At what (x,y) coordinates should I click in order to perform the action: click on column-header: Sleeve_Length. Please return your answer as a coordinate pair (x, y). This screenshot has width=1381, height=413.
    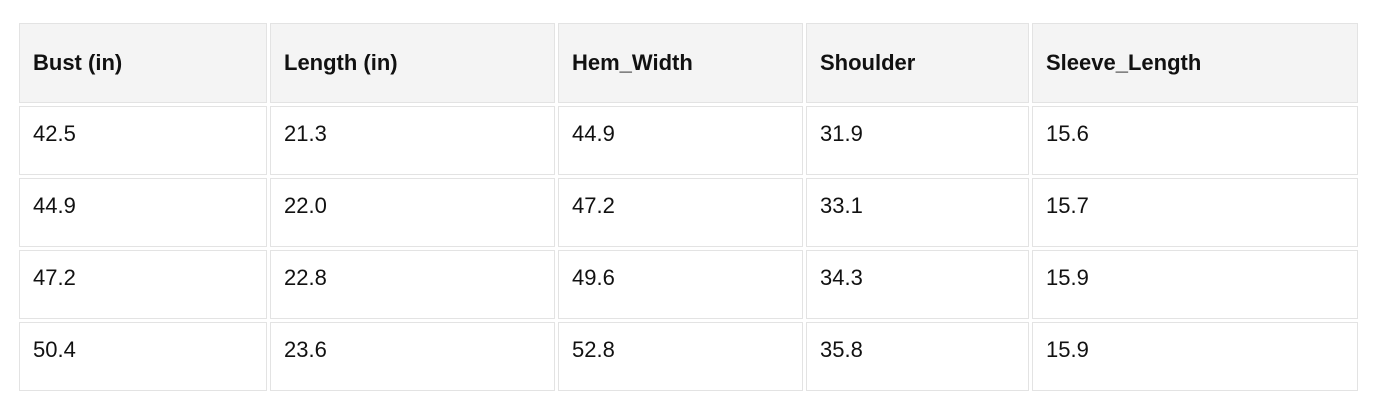
    Looking at the image, I should click on (1195, 63).